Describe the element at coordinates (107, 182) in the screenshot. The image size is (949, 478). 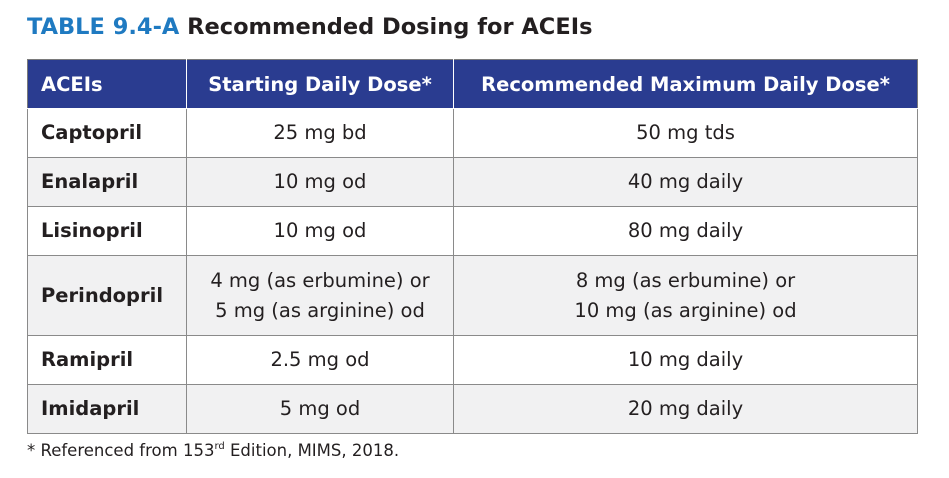
I see `drug-name: Enalapril` at that location.